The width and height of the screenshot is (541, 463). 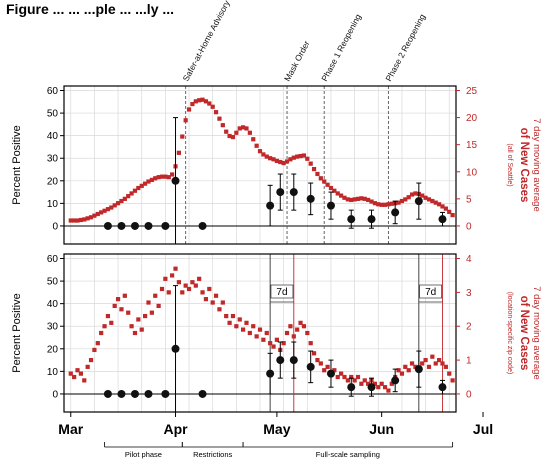 I want to click on y-tick-label: 20, so click(x=53, y=181).